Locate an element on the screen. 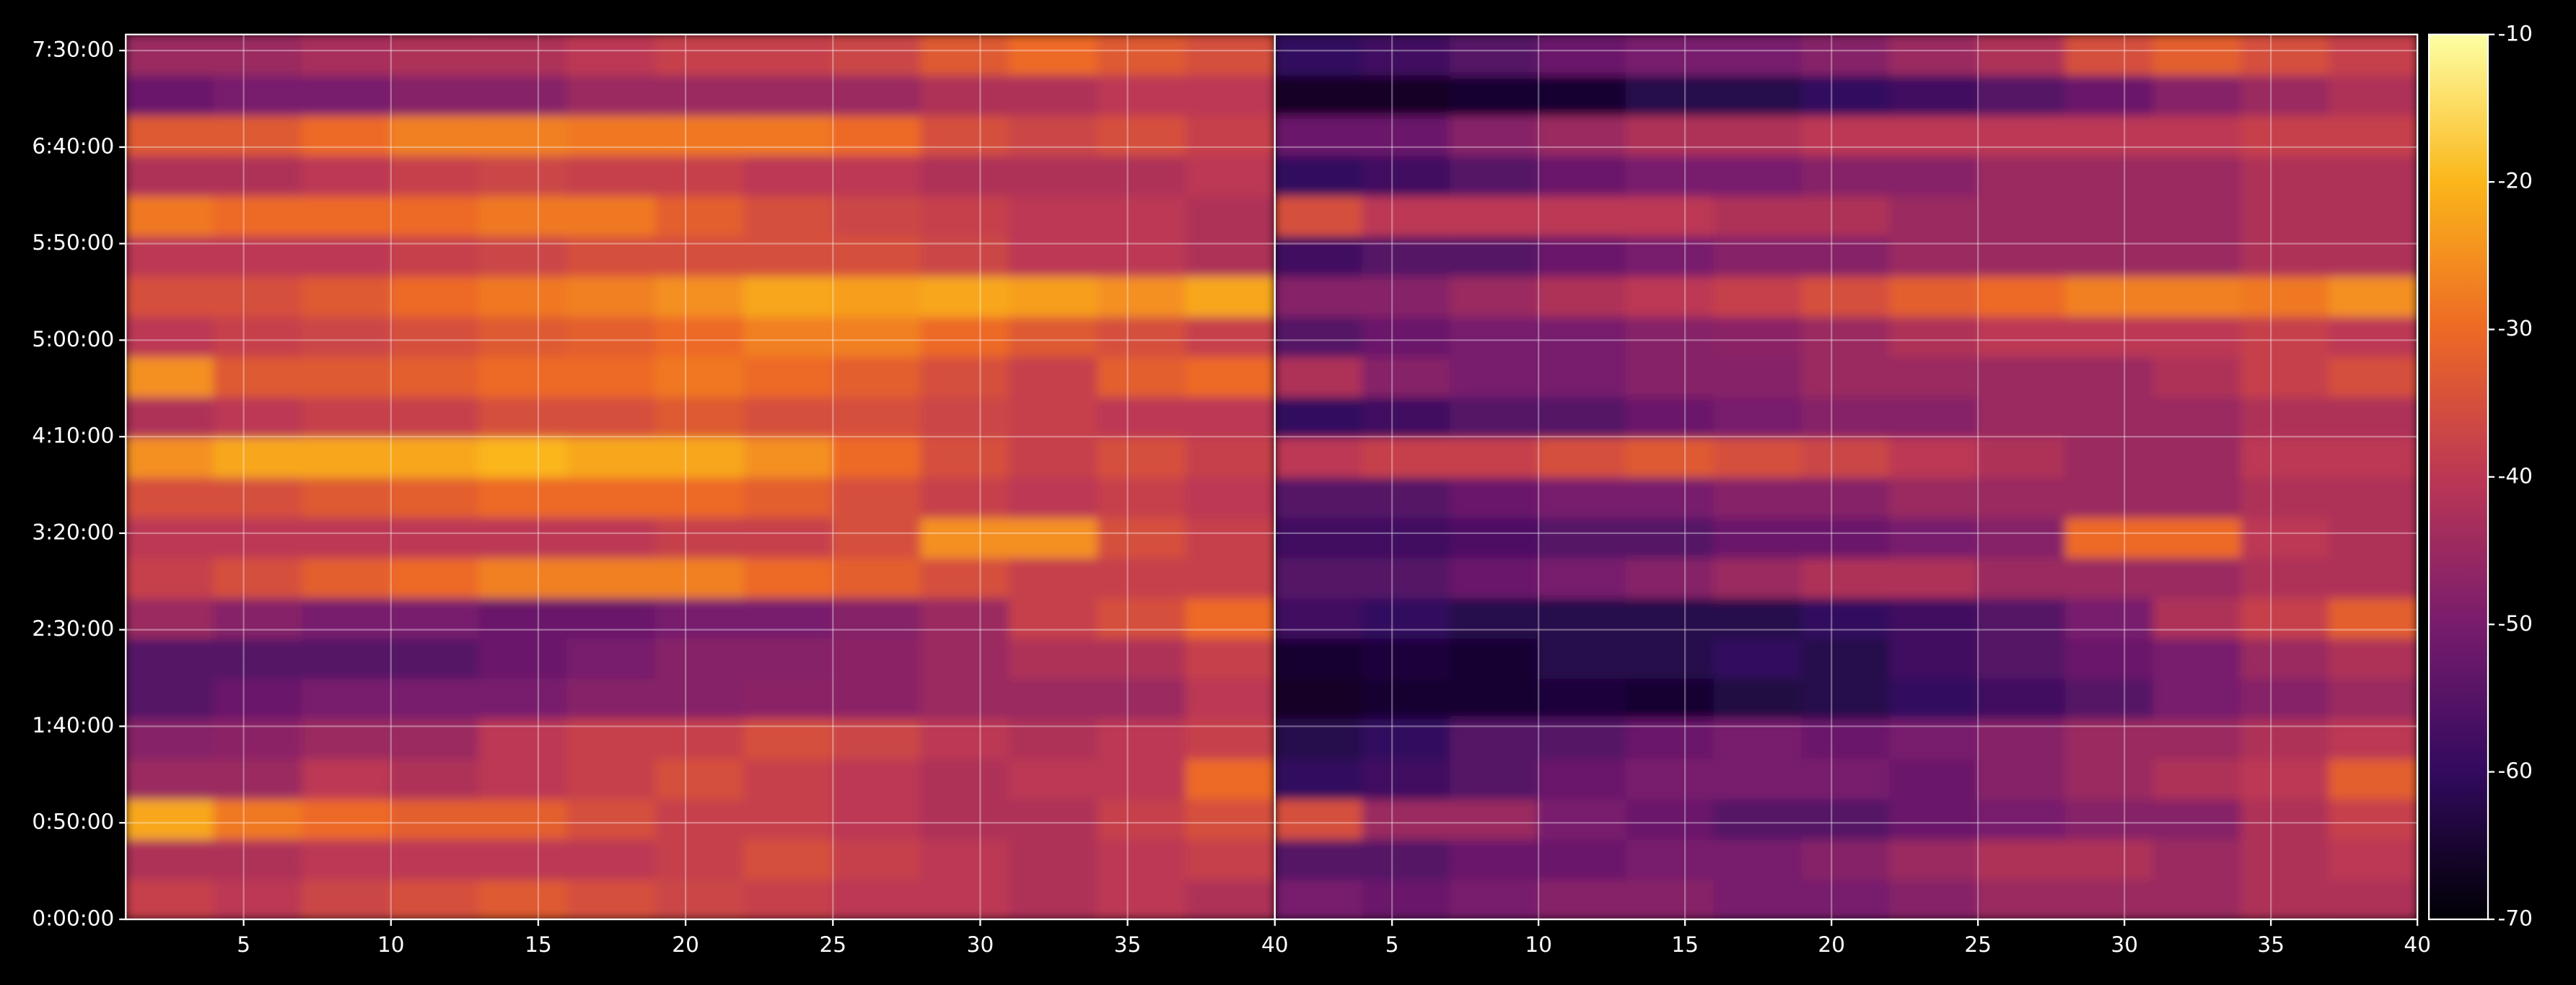 The image size is (2576, 985). colorbar-tick-label: -20 is located at coordinates (2515, 181).